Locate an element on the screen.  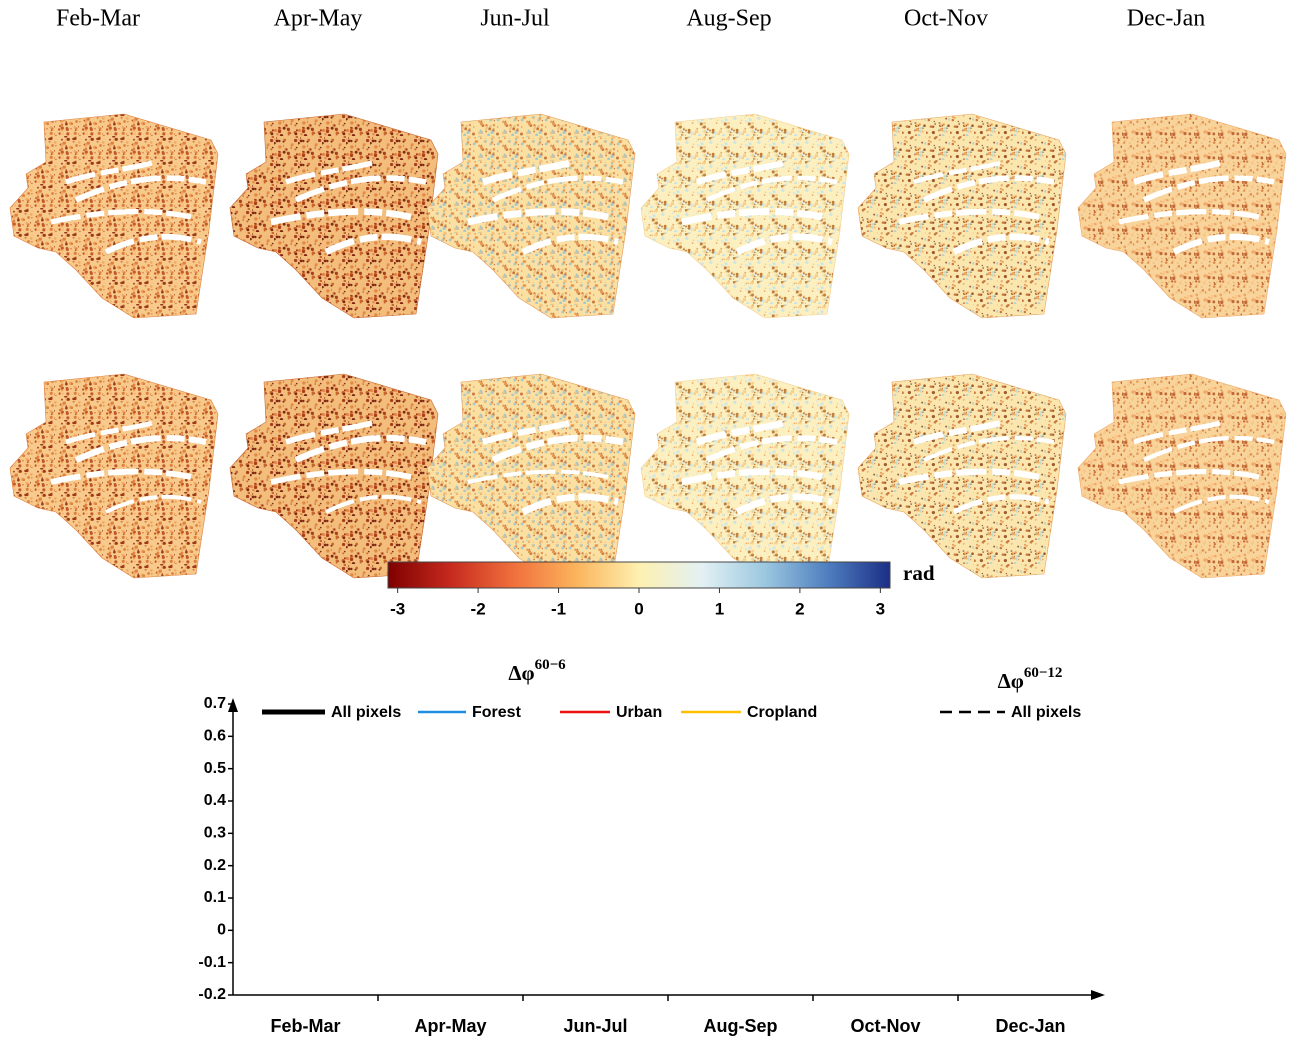
colorbar-tick-label: -1 is located at coordinates (558, 608).